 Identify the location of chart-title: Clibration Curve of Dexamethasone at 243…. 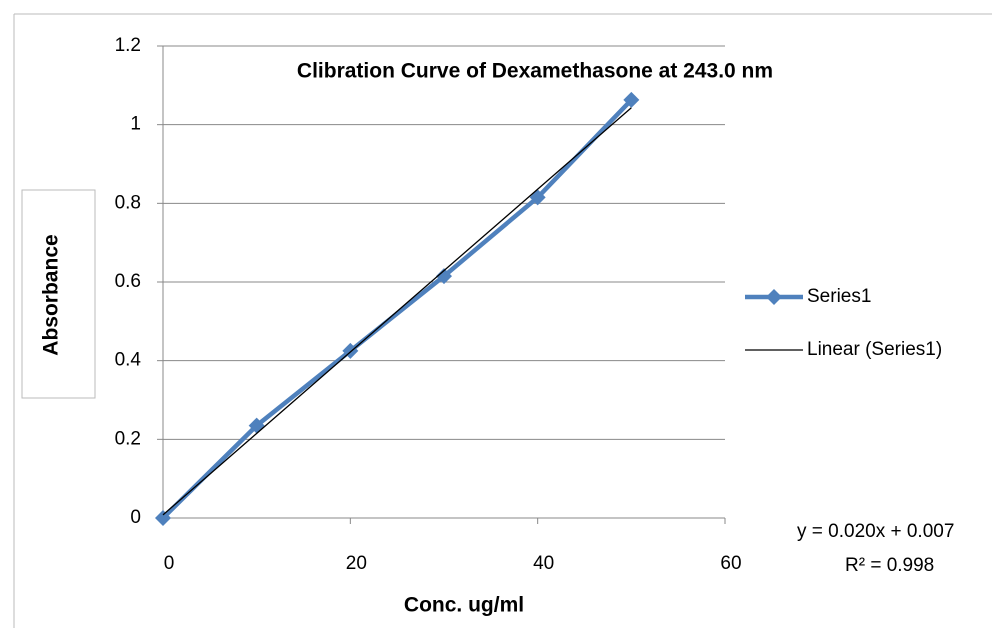
(535, 71).